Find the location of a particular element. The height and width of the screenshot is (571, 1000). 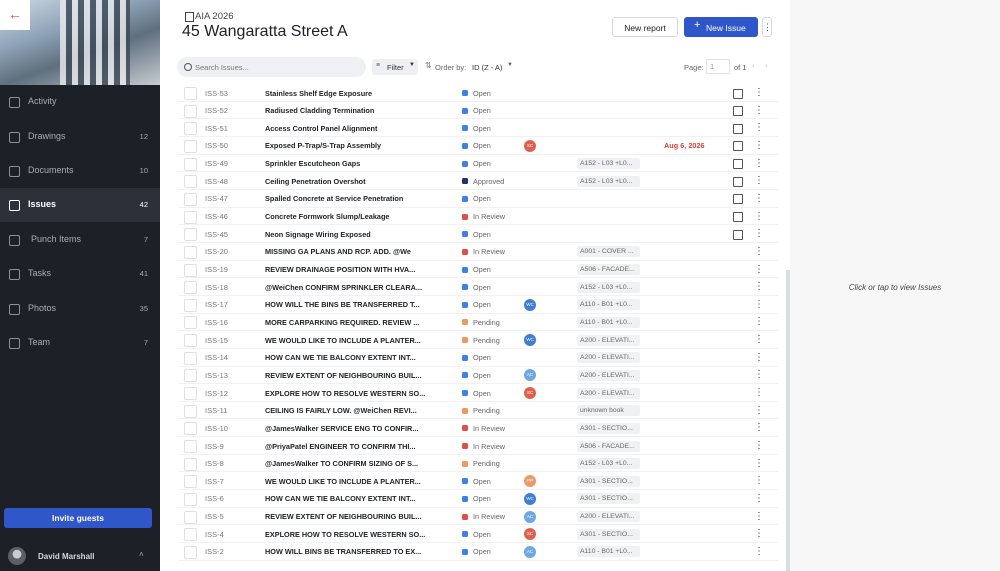

nav-item: Team is located at coordinates (39, 342).